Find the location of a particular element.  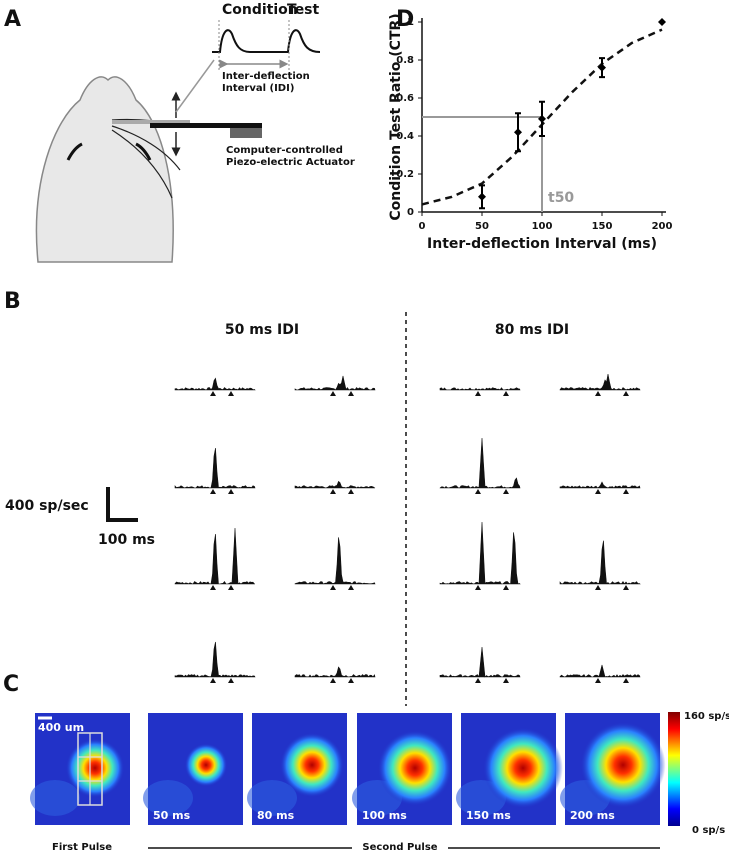

title: 50 ms IDI is located at coordinates (262, 330).